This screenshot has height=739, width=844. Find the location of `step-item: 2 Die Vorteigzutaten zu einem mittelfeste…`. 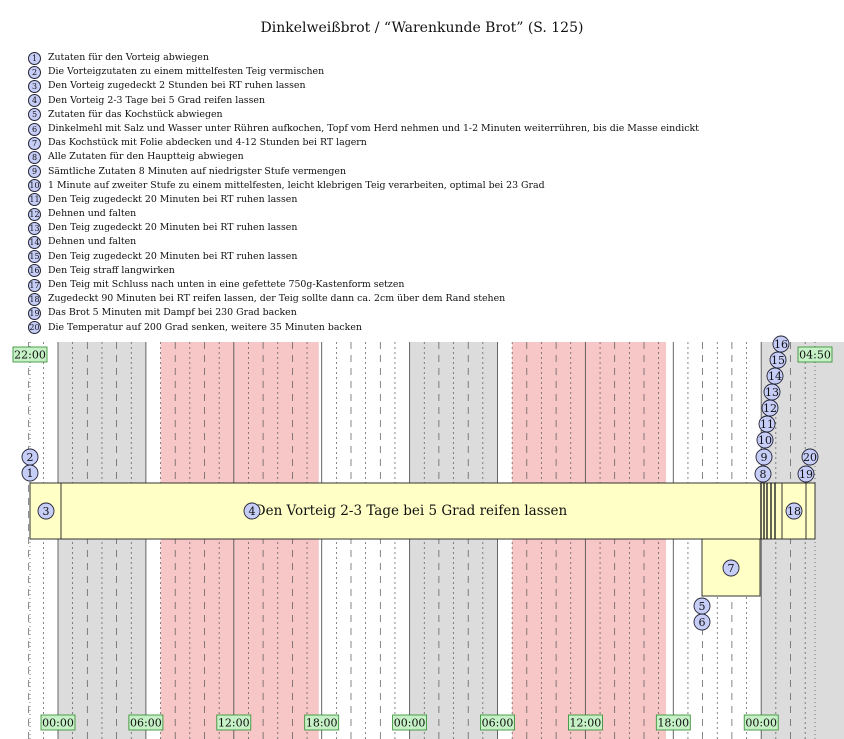

step-item: 2 Die Vorteigzutaten zu einem mittelfeste… is located at coordinates (363, 72).